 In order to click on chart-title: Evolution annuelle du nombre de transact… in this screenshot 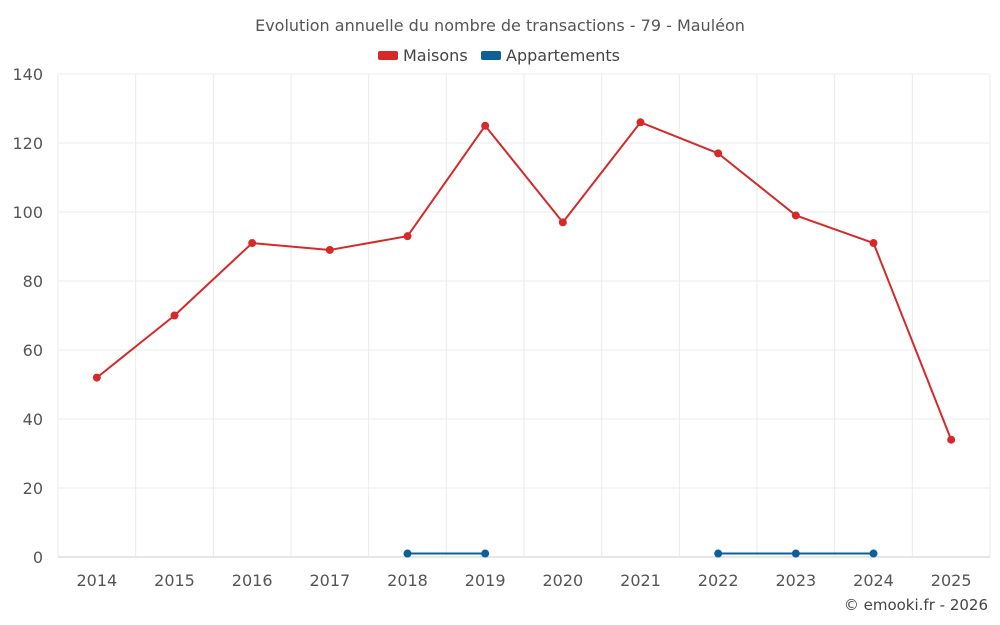, I will do `click(500, 25)`.